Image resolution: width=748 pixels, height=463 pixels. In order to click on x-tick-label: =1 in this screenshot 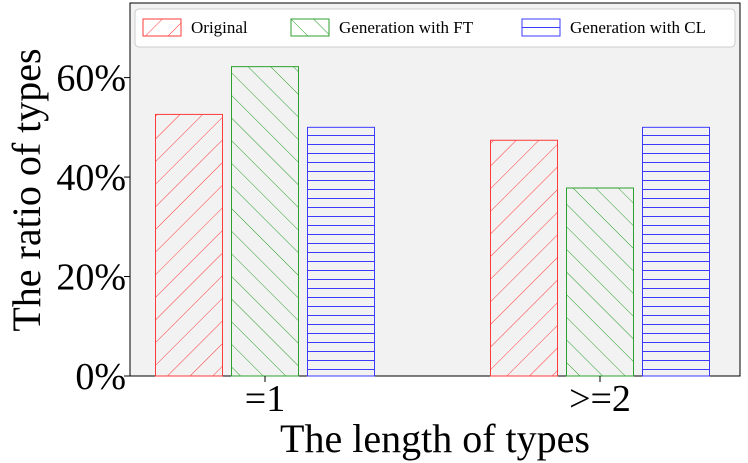, I will do `click(265, 399)`.